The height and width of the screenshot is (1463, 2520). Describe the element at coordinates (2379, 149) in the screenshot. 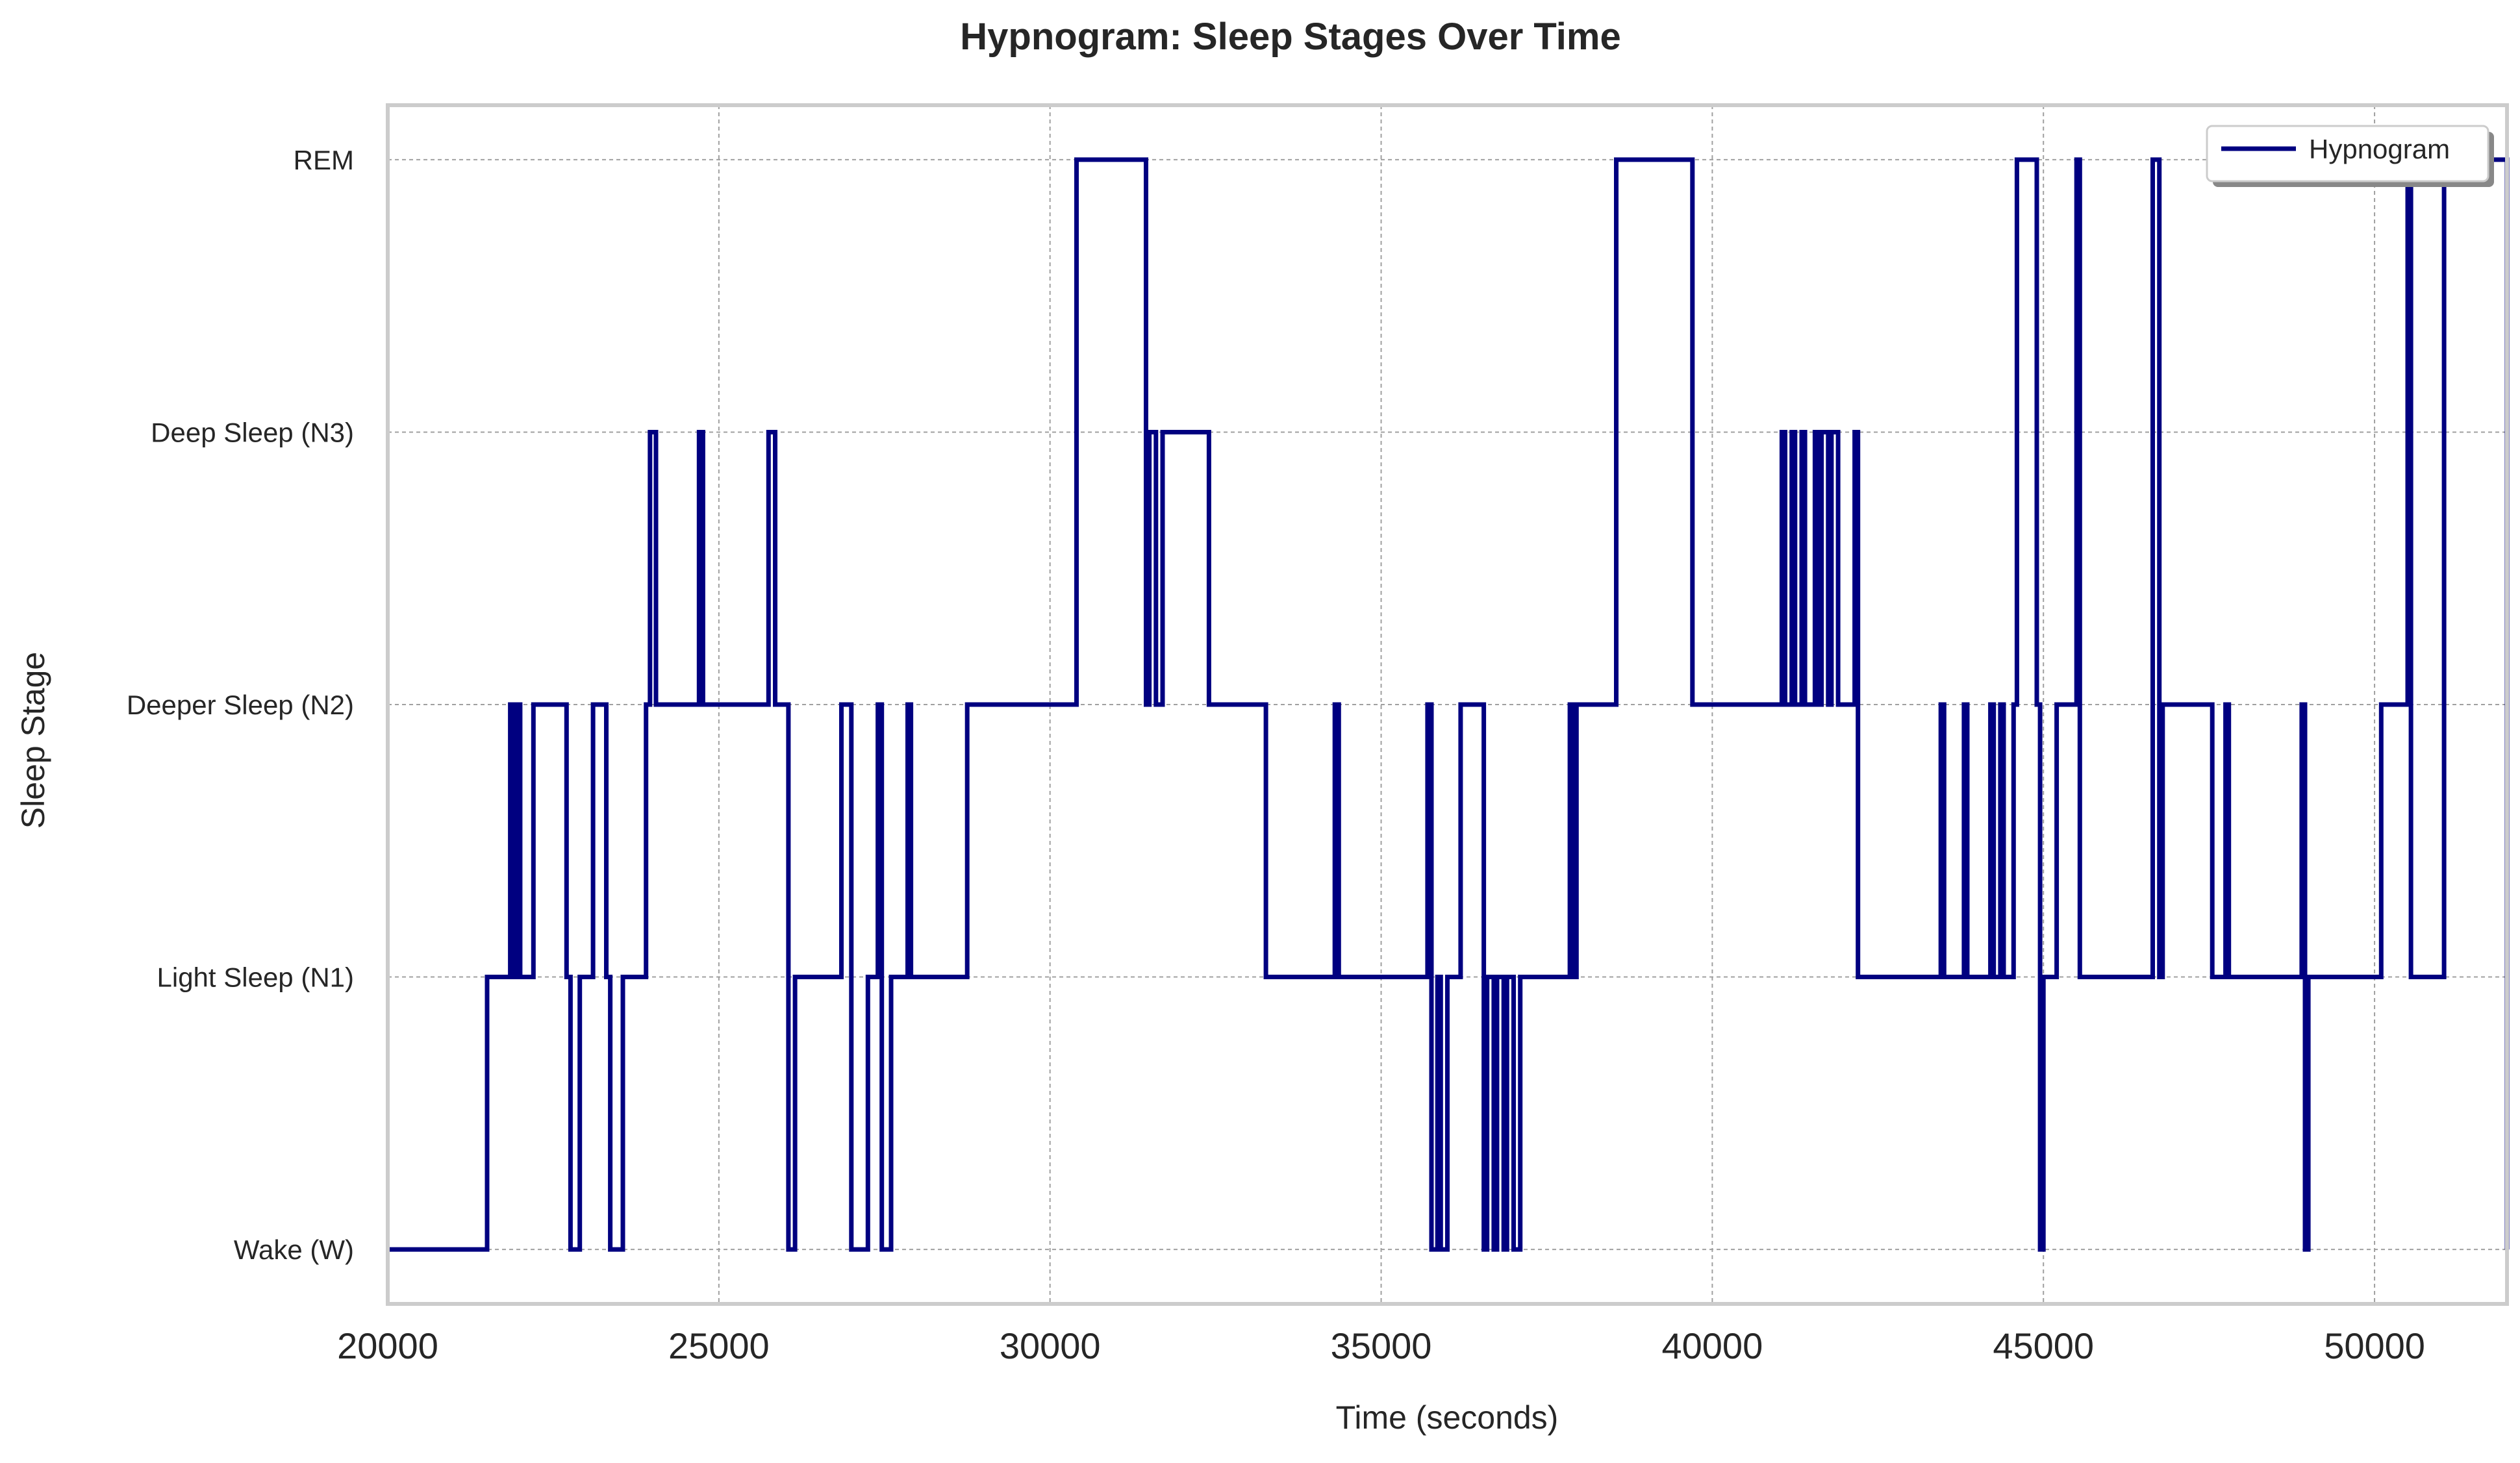

I see `legend-label: Hypnogram` at that location.